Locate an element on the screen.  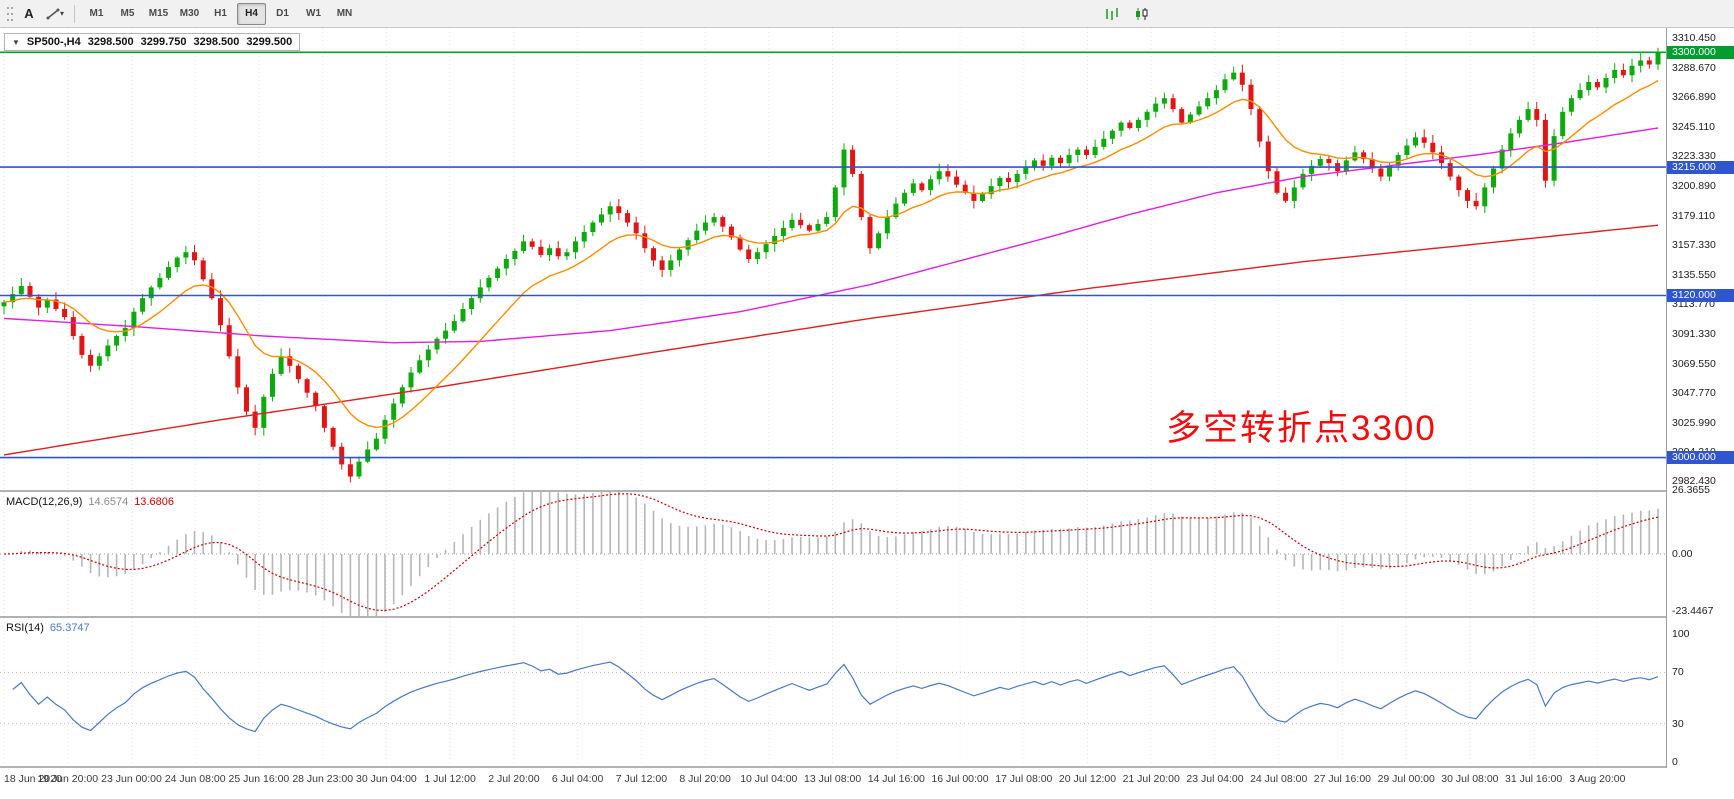
time-label: 20 Jul 12:00 is located at coordinates (1087, 779).